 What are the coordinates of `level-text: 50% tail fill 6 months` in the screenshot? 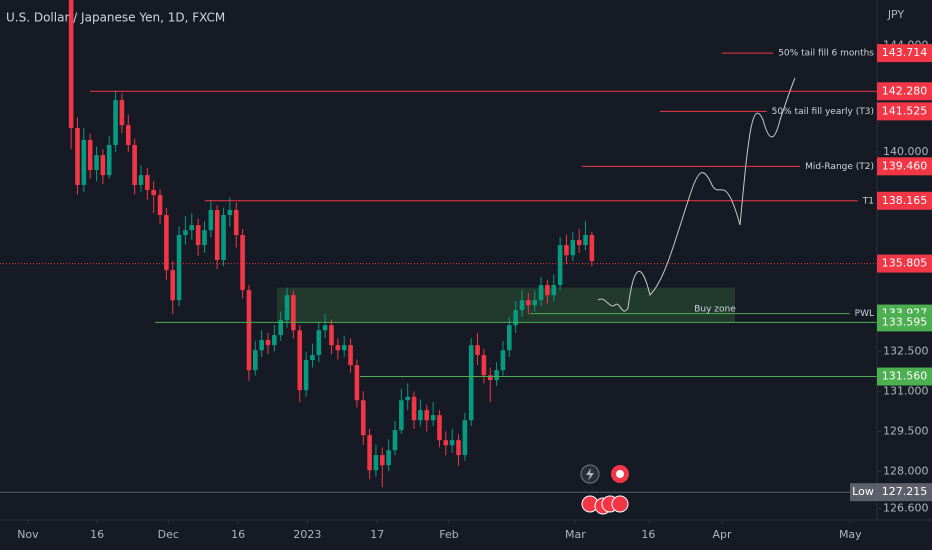 It's located at (826, 54).